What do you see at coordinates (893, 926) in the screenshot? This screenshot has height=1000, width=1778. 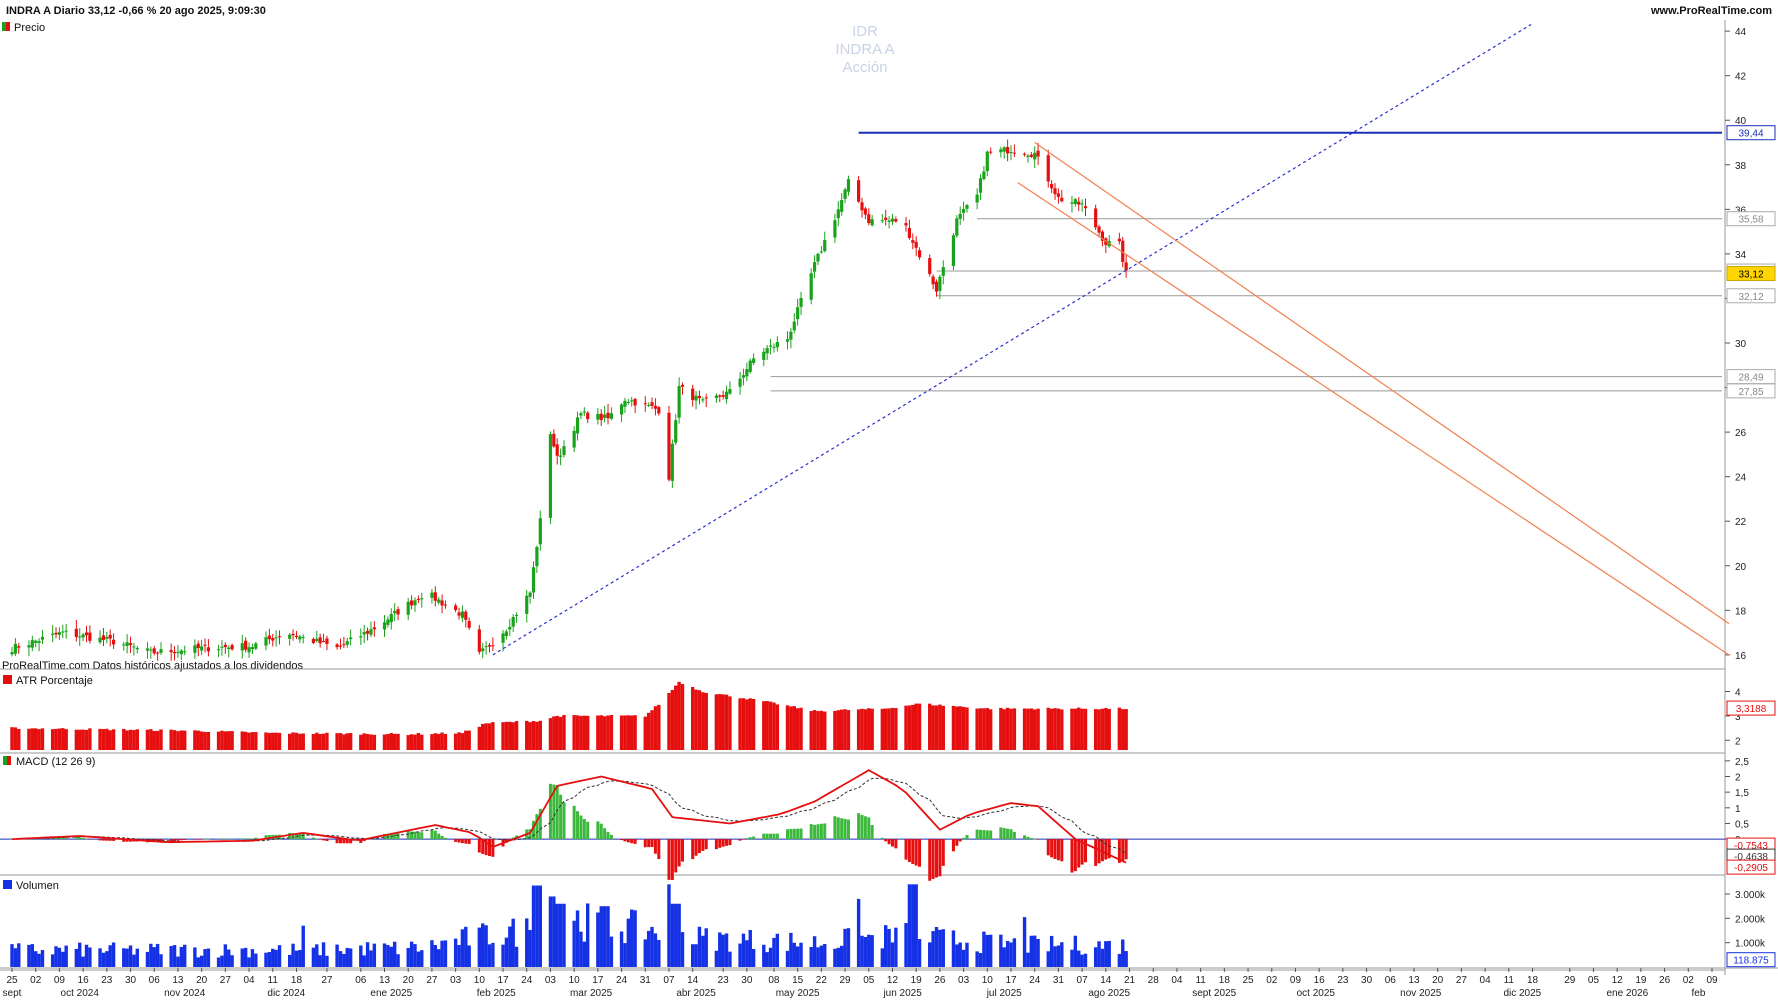 I see `volume-pane: 3.000k 2.000k 1.000k 118.875` at bounding box center [893, 926].